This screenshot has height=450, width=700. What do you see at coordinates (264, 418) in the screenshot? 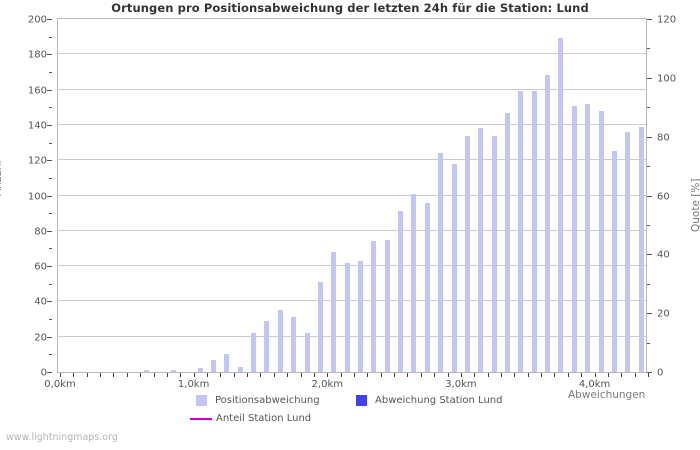
I see `legend-label-anteil-station-lund: Anteil Station Lund` at bounding box center [264, 418].